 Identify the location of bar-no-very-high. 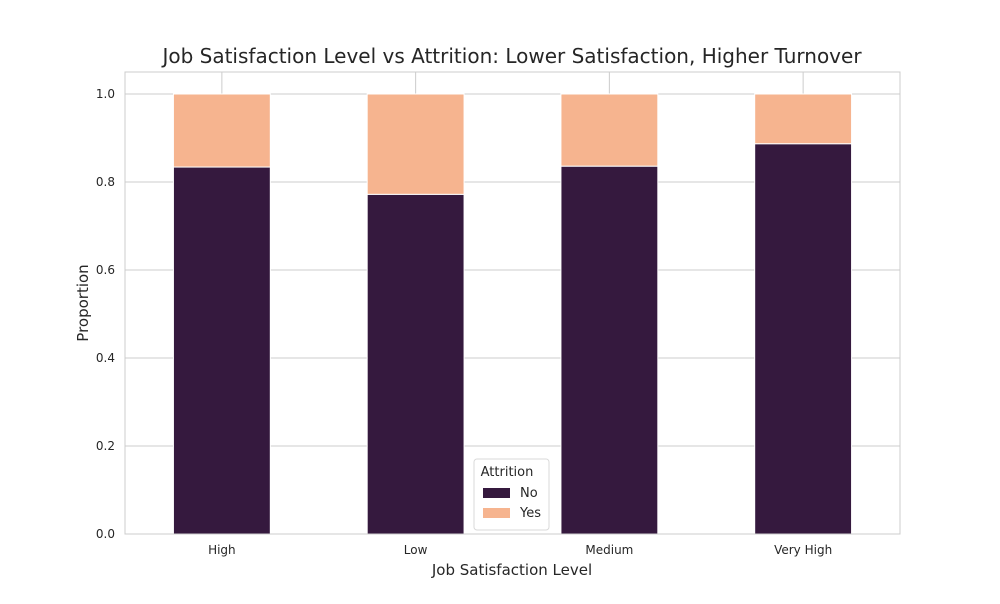
(803, 339).